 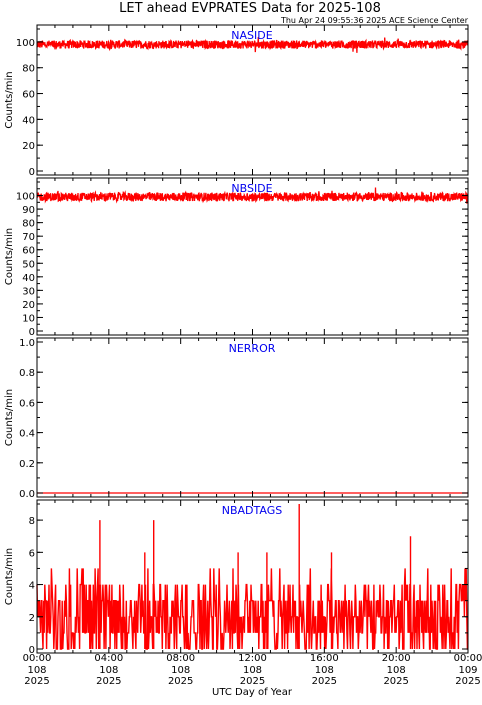 What do you see at coordinates (252, 658) in the screenshot?
I see `x-tick-label: 12:00` at bounding box center [252, 658].